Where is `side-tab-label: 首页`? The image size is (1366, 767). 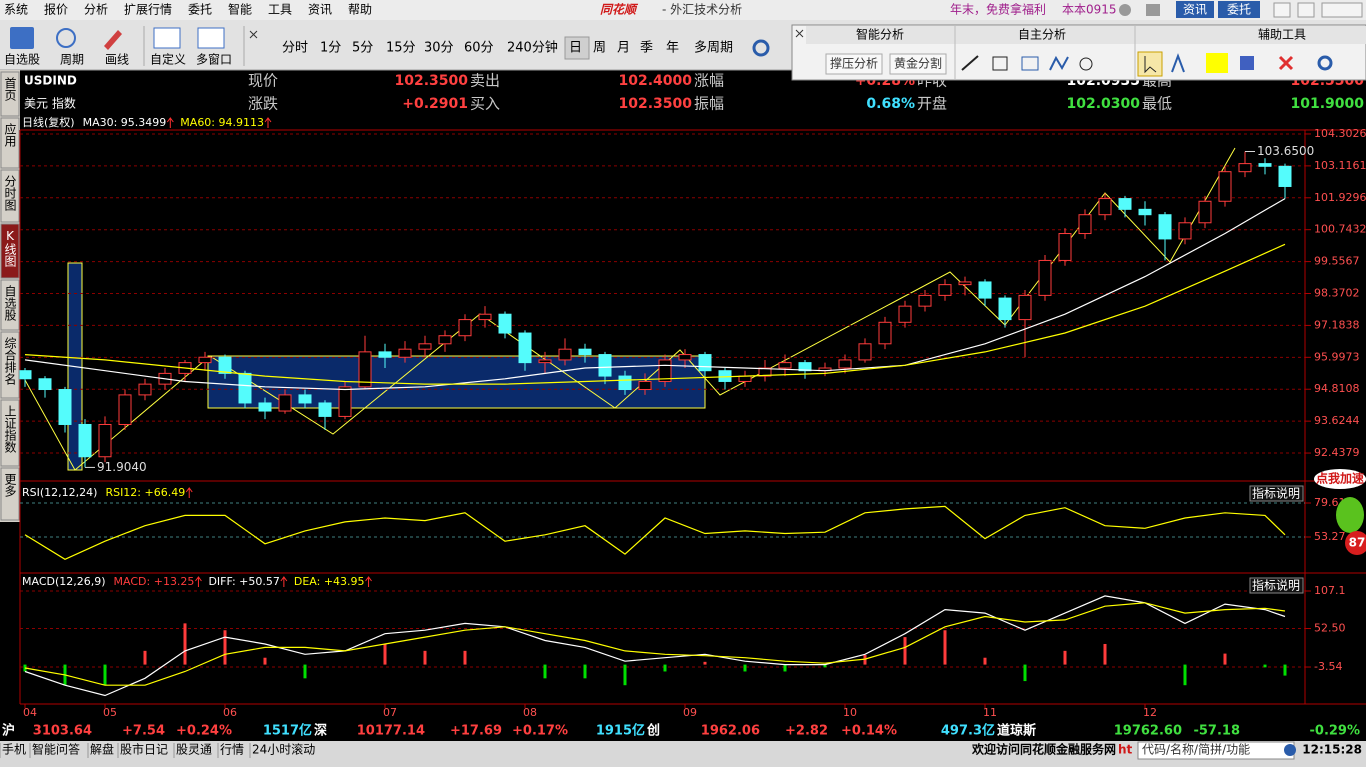 side-tab-label: 首页 is located at coordinates (10, 89).